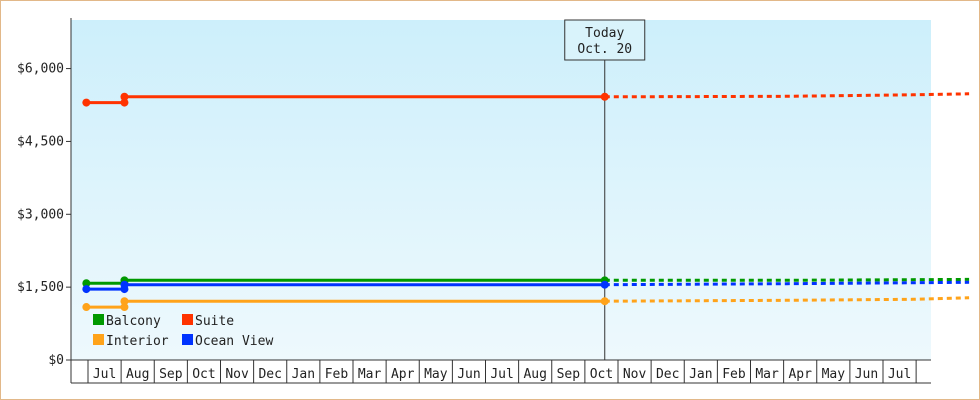  What do you see at coordinates (44, 193) in the screenshot?
I see `y-axis: $0 $1,500 $3,000 $4,500 $6,000` at bounding box center [44, 193].